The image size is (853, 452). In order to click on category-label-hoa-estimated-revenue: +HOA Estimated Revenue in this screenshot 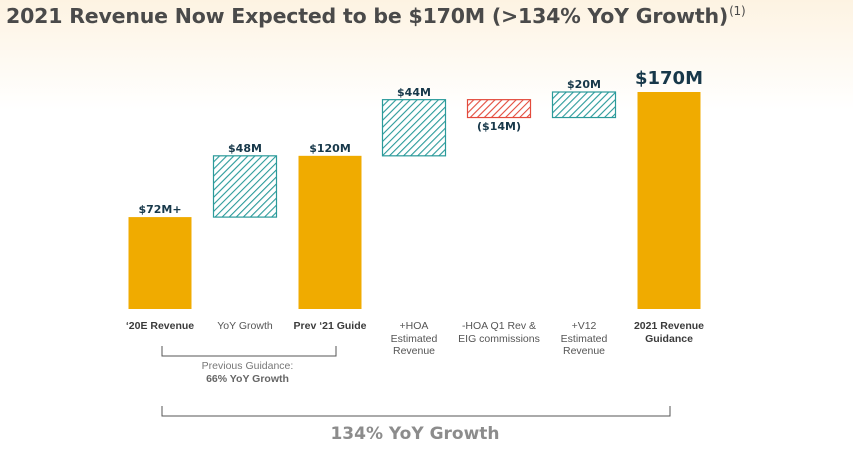, I will do `click(414, 339)`.